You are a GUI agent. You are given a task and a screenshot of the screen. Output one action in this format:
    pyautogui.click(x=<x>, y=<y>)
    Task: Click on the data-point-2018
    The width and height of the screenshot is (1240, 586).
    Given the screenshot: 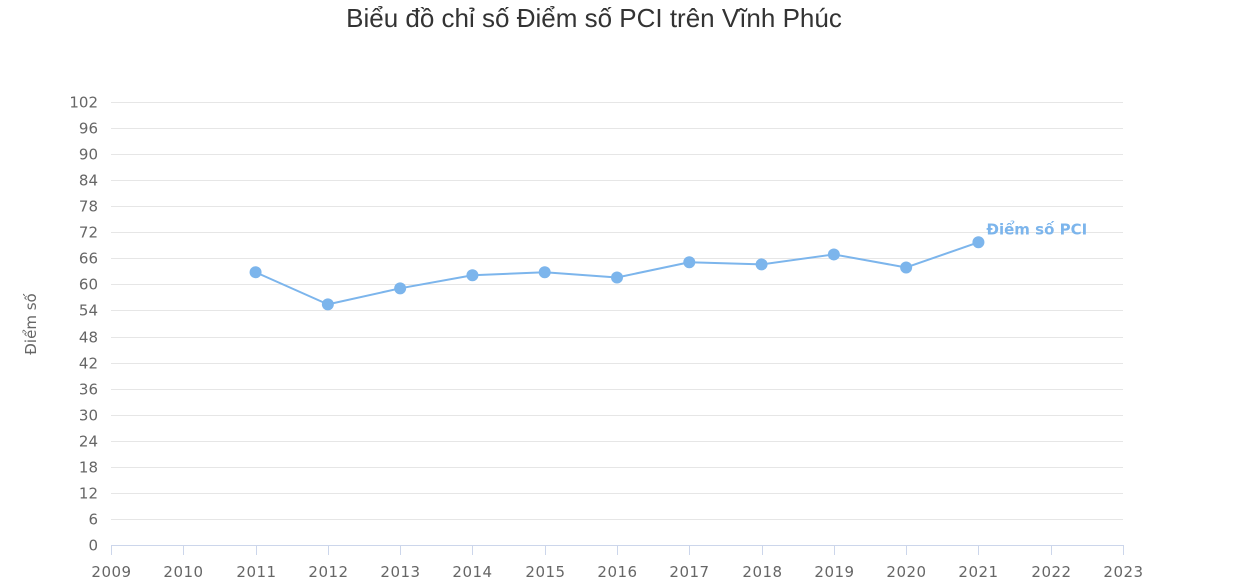 What is the action you would take?
    pyautogui.click(x=761, y=264)
    